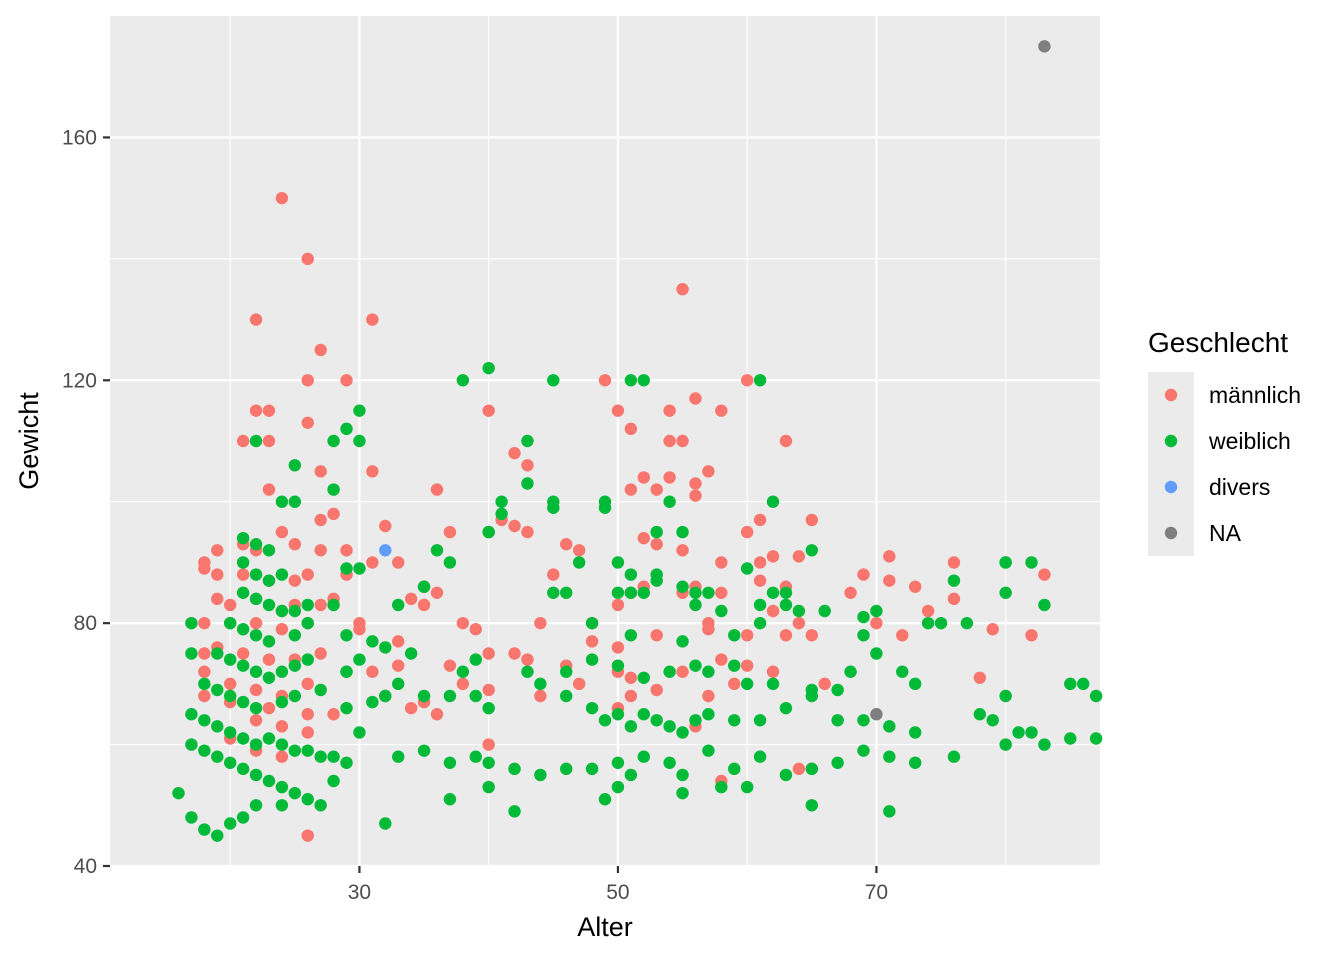  I want to click on point-na, so click(1044, 46).